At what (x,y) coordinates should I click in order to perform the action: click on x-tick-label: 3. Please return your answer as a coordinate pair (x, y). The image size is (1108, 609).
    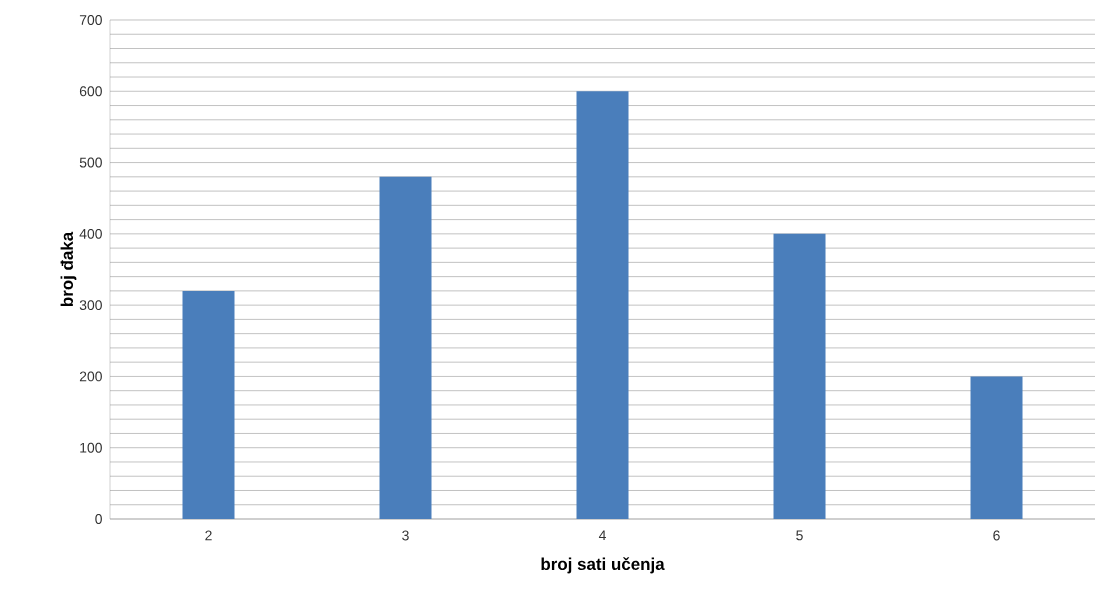
    Looking at the image, I should click on (405, 535).